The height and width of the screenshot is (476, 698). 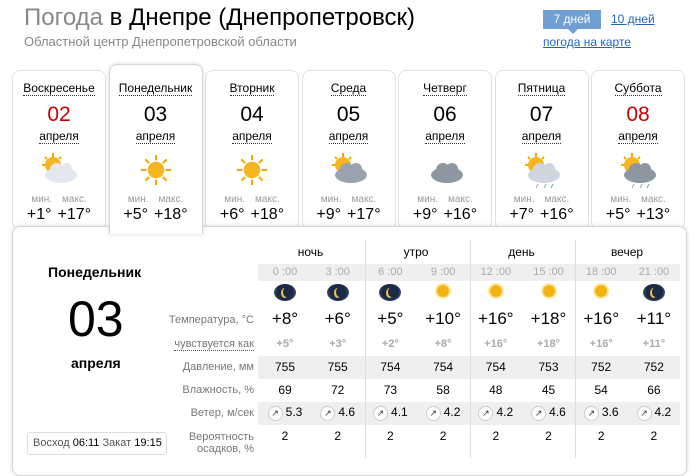 What do you see at coordinates (638, 173) in the screenshot?
I see `rain-sun-icon` at bounding box center [638, 173].